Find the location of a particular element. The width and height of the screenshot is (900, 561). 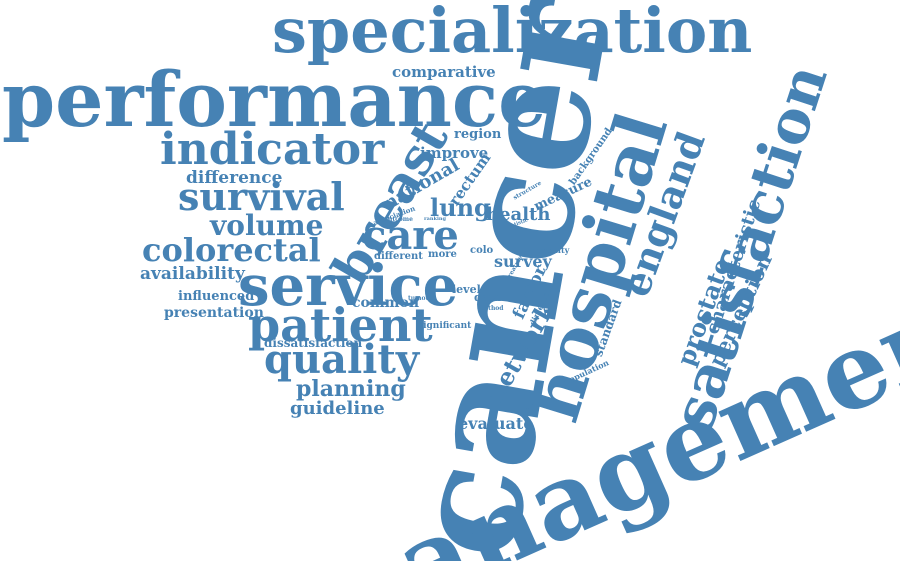

word-different: different is located at coordinates (398, 256).